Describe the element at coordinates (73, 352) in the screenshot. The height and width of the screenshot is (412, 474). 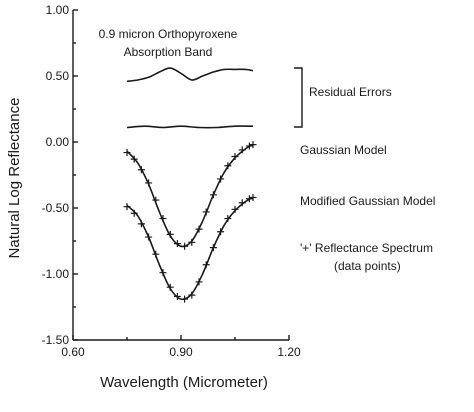
I see `x-tick-label: 0.60` at that location.